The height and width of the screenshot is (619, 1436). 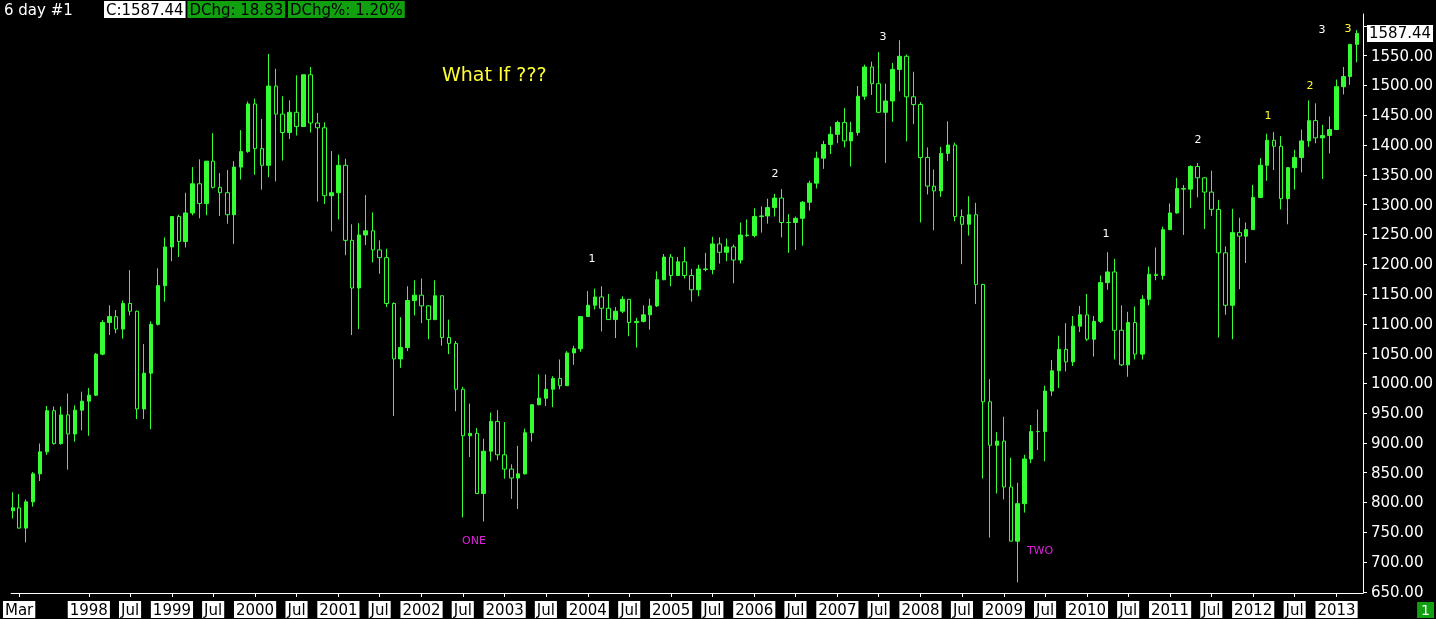 I want to click on x-tick-label: 2009, so click(x=1003, y=609).